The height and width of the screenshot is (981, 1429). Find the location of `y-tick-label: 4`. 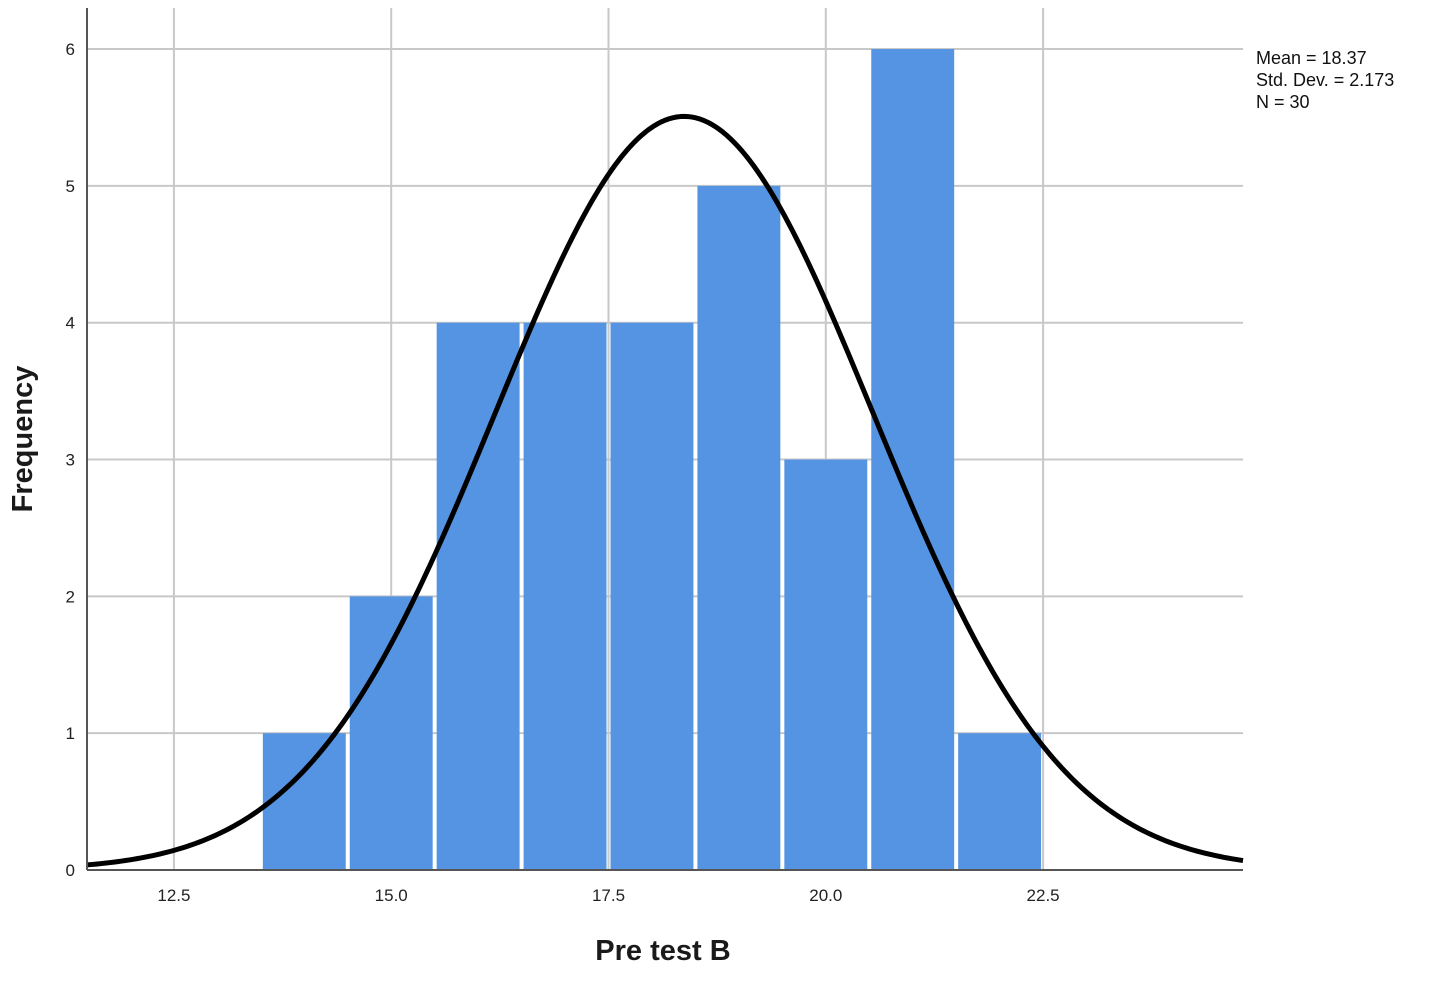

y-tick-label: 4 is located at coordinates (70, 323).